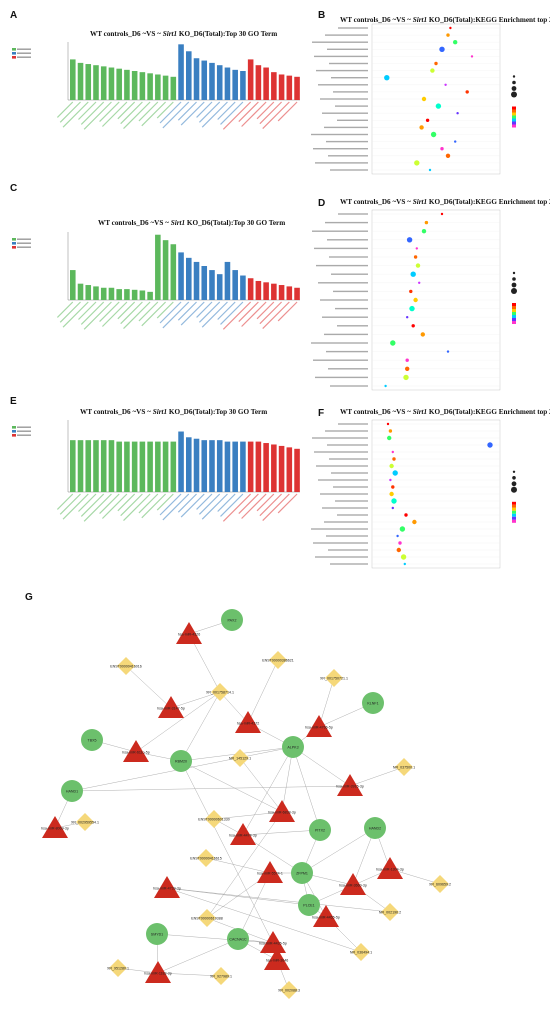 The image size is (550, 1012). What do you see at coordinates (320, 830) in the screenshot?
I see `gene-node: PITX2` at bounding box center [320, 830].